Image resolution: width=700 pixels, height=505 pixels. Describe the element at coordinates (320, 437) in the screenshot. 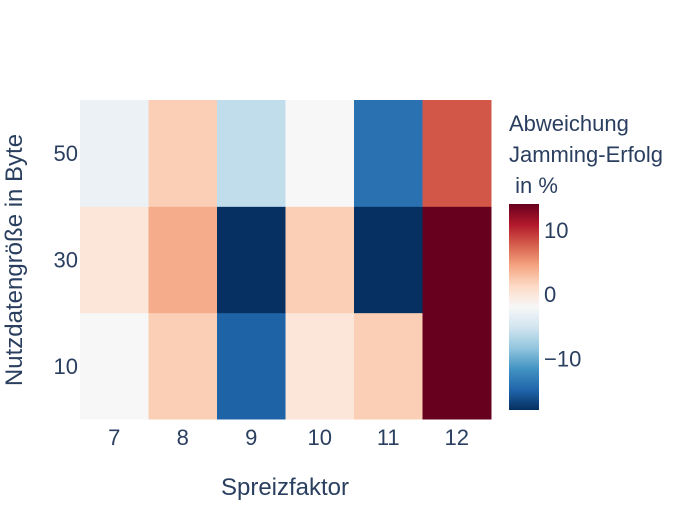

I see `x-tick-label: 10` at that location.